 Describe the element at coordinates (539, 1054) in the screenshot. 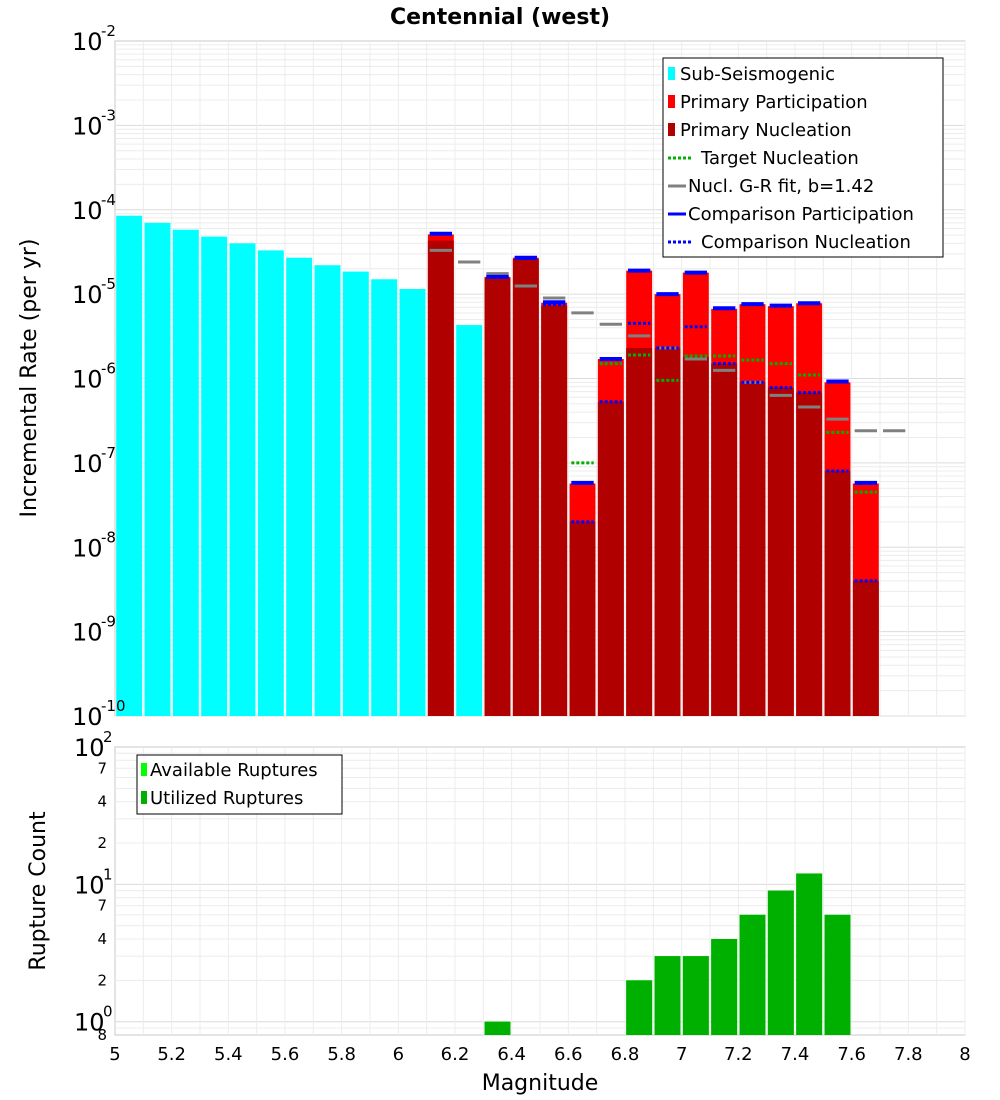

I see `x-ticks: 5 5.2 5.4 5.6 5.8 6 6.2 6.4 6.6 6.8 7 7.2 7.4 7.6 7.8 8` at that location.